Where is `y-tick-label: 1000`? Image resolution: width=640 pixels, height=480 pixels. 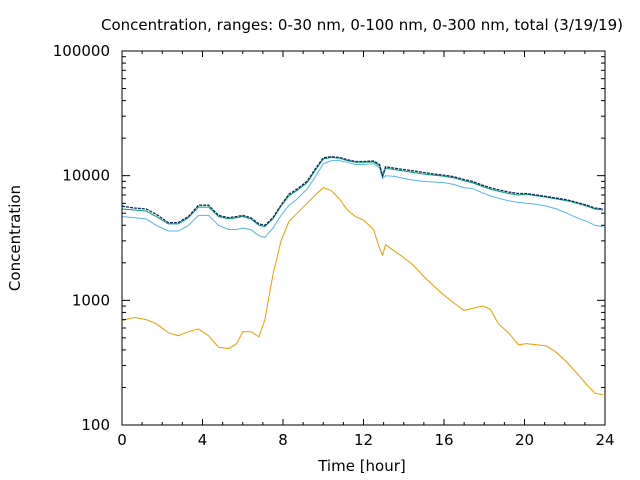
y-tick-label: 1000 is located at coordinates (91, 300).